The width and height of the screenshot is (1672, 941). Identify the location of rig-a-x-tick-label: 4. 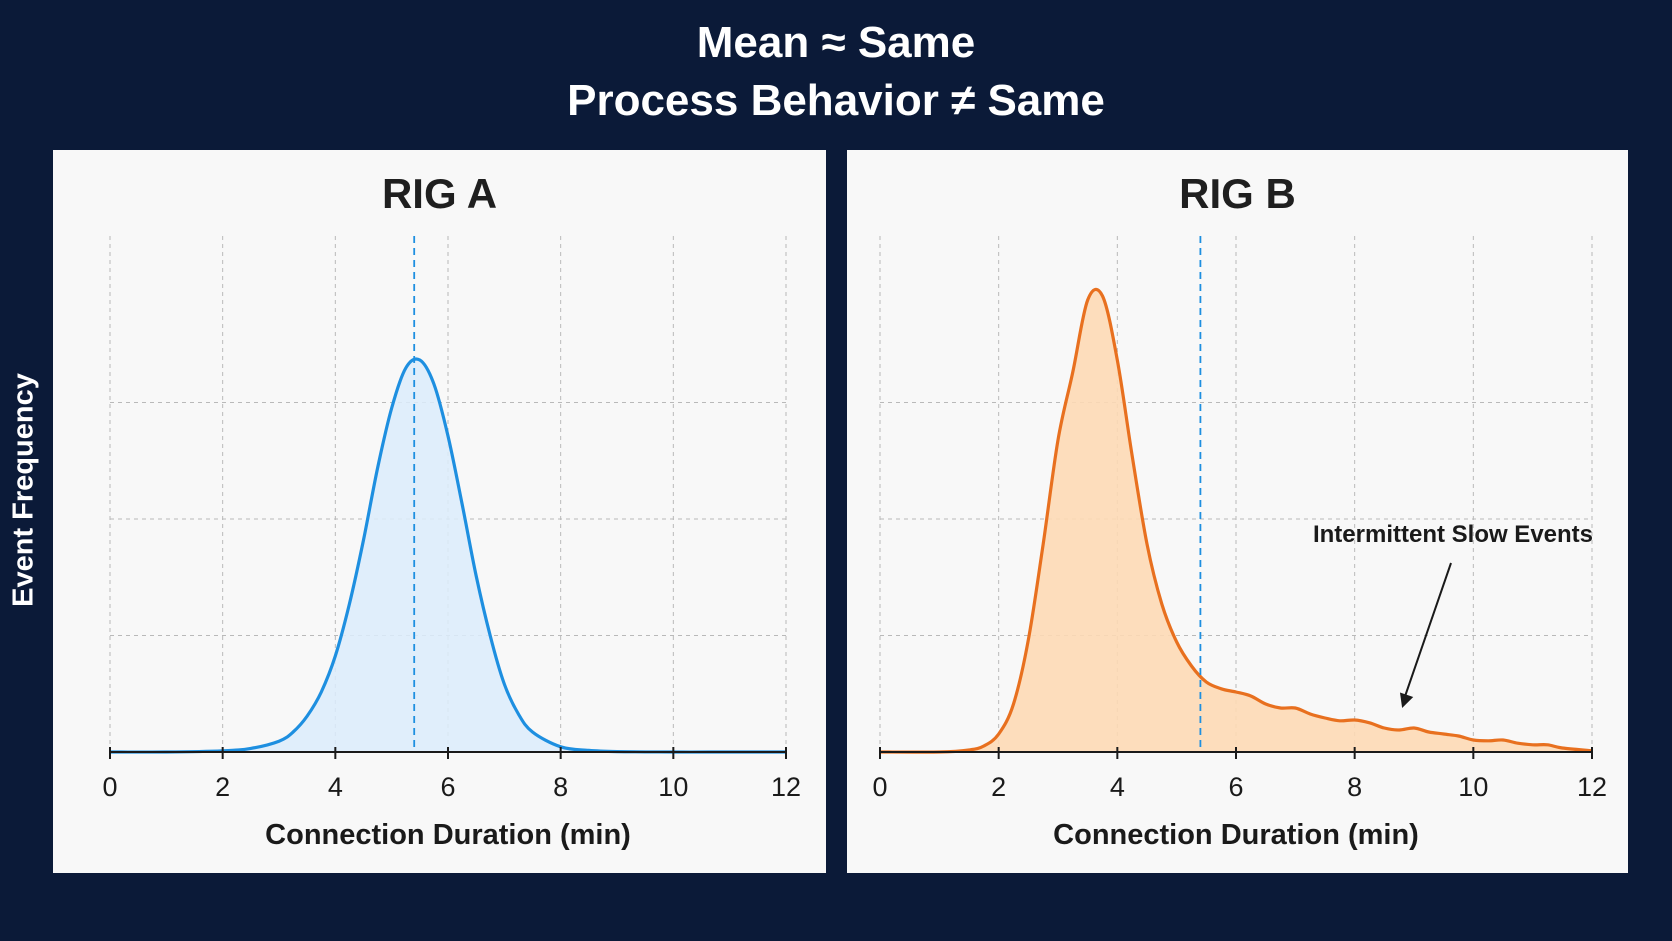
(335, 787).